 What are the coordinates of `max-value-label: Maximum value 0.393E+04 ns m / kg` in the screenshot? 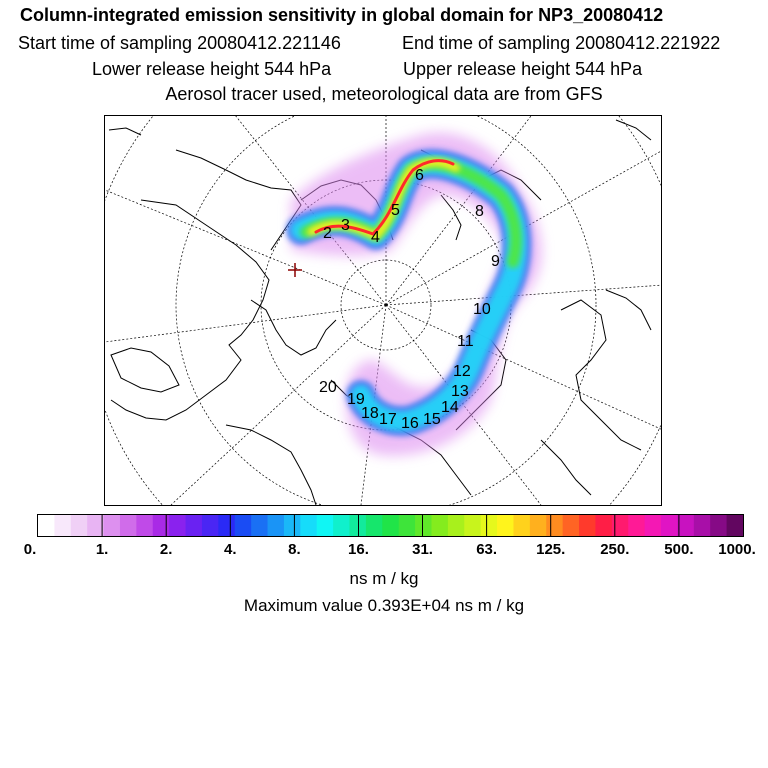 It's located at (384, 605).